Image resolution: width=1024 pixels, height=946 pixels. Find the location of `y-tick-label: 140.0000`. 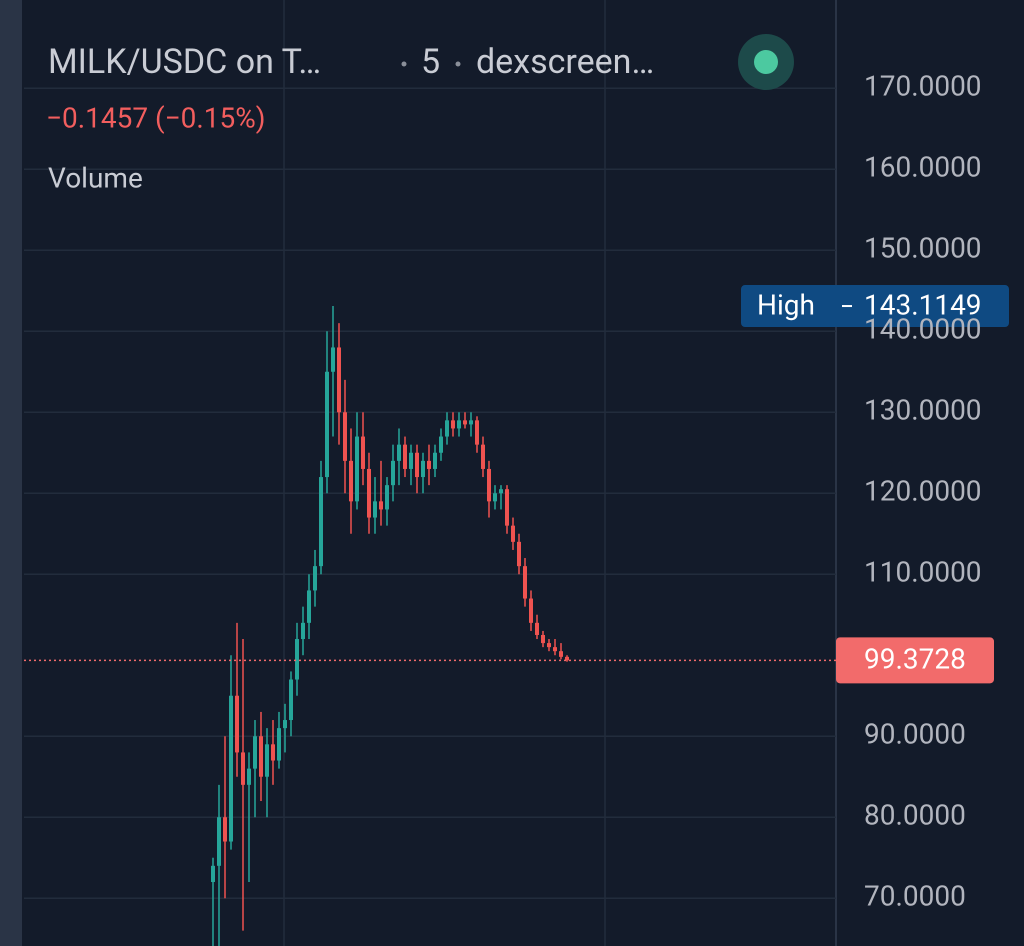

y-tick-label: 140.0000 is located at coordinates (923, 329).